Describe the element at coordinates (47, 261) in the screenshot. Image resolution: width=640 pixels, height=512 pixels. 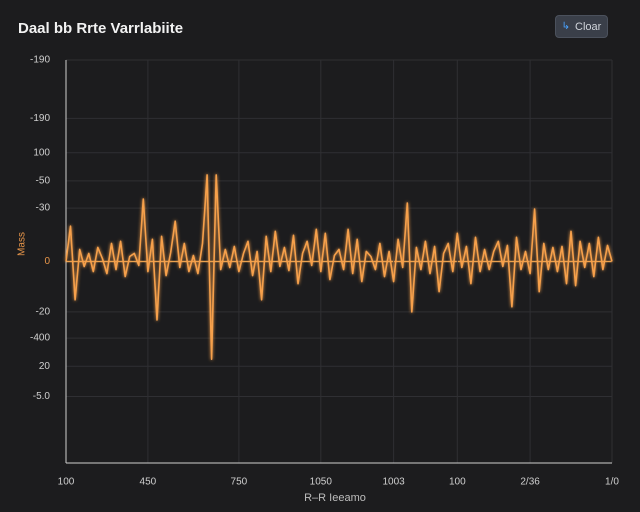
I see `y-tick-label: 0` at that location.